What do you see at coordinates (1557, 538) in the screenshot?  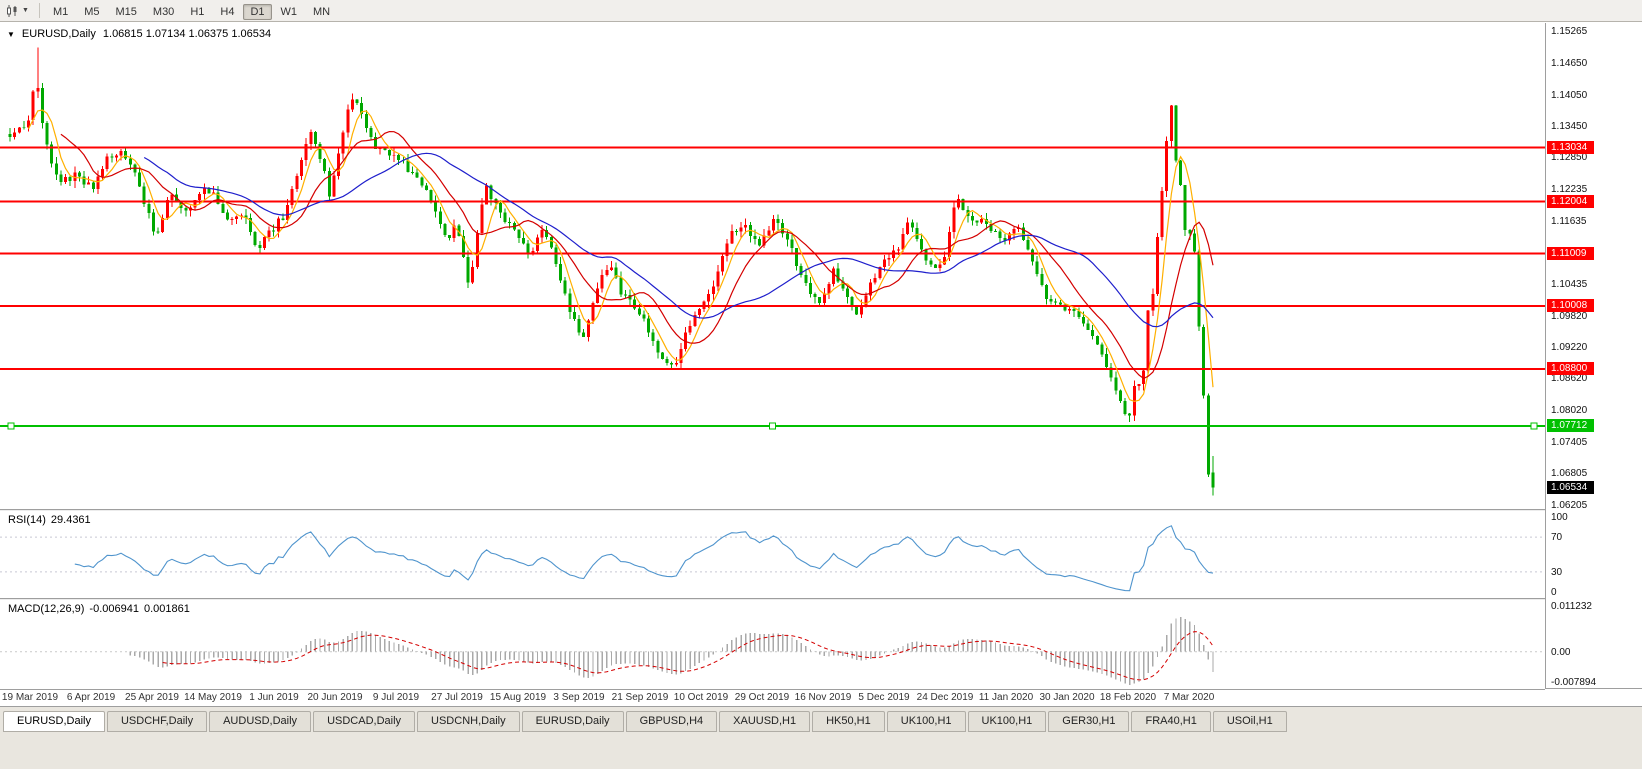 I see `rsi-axis-label: 70` at bounding box center [1557, 538].